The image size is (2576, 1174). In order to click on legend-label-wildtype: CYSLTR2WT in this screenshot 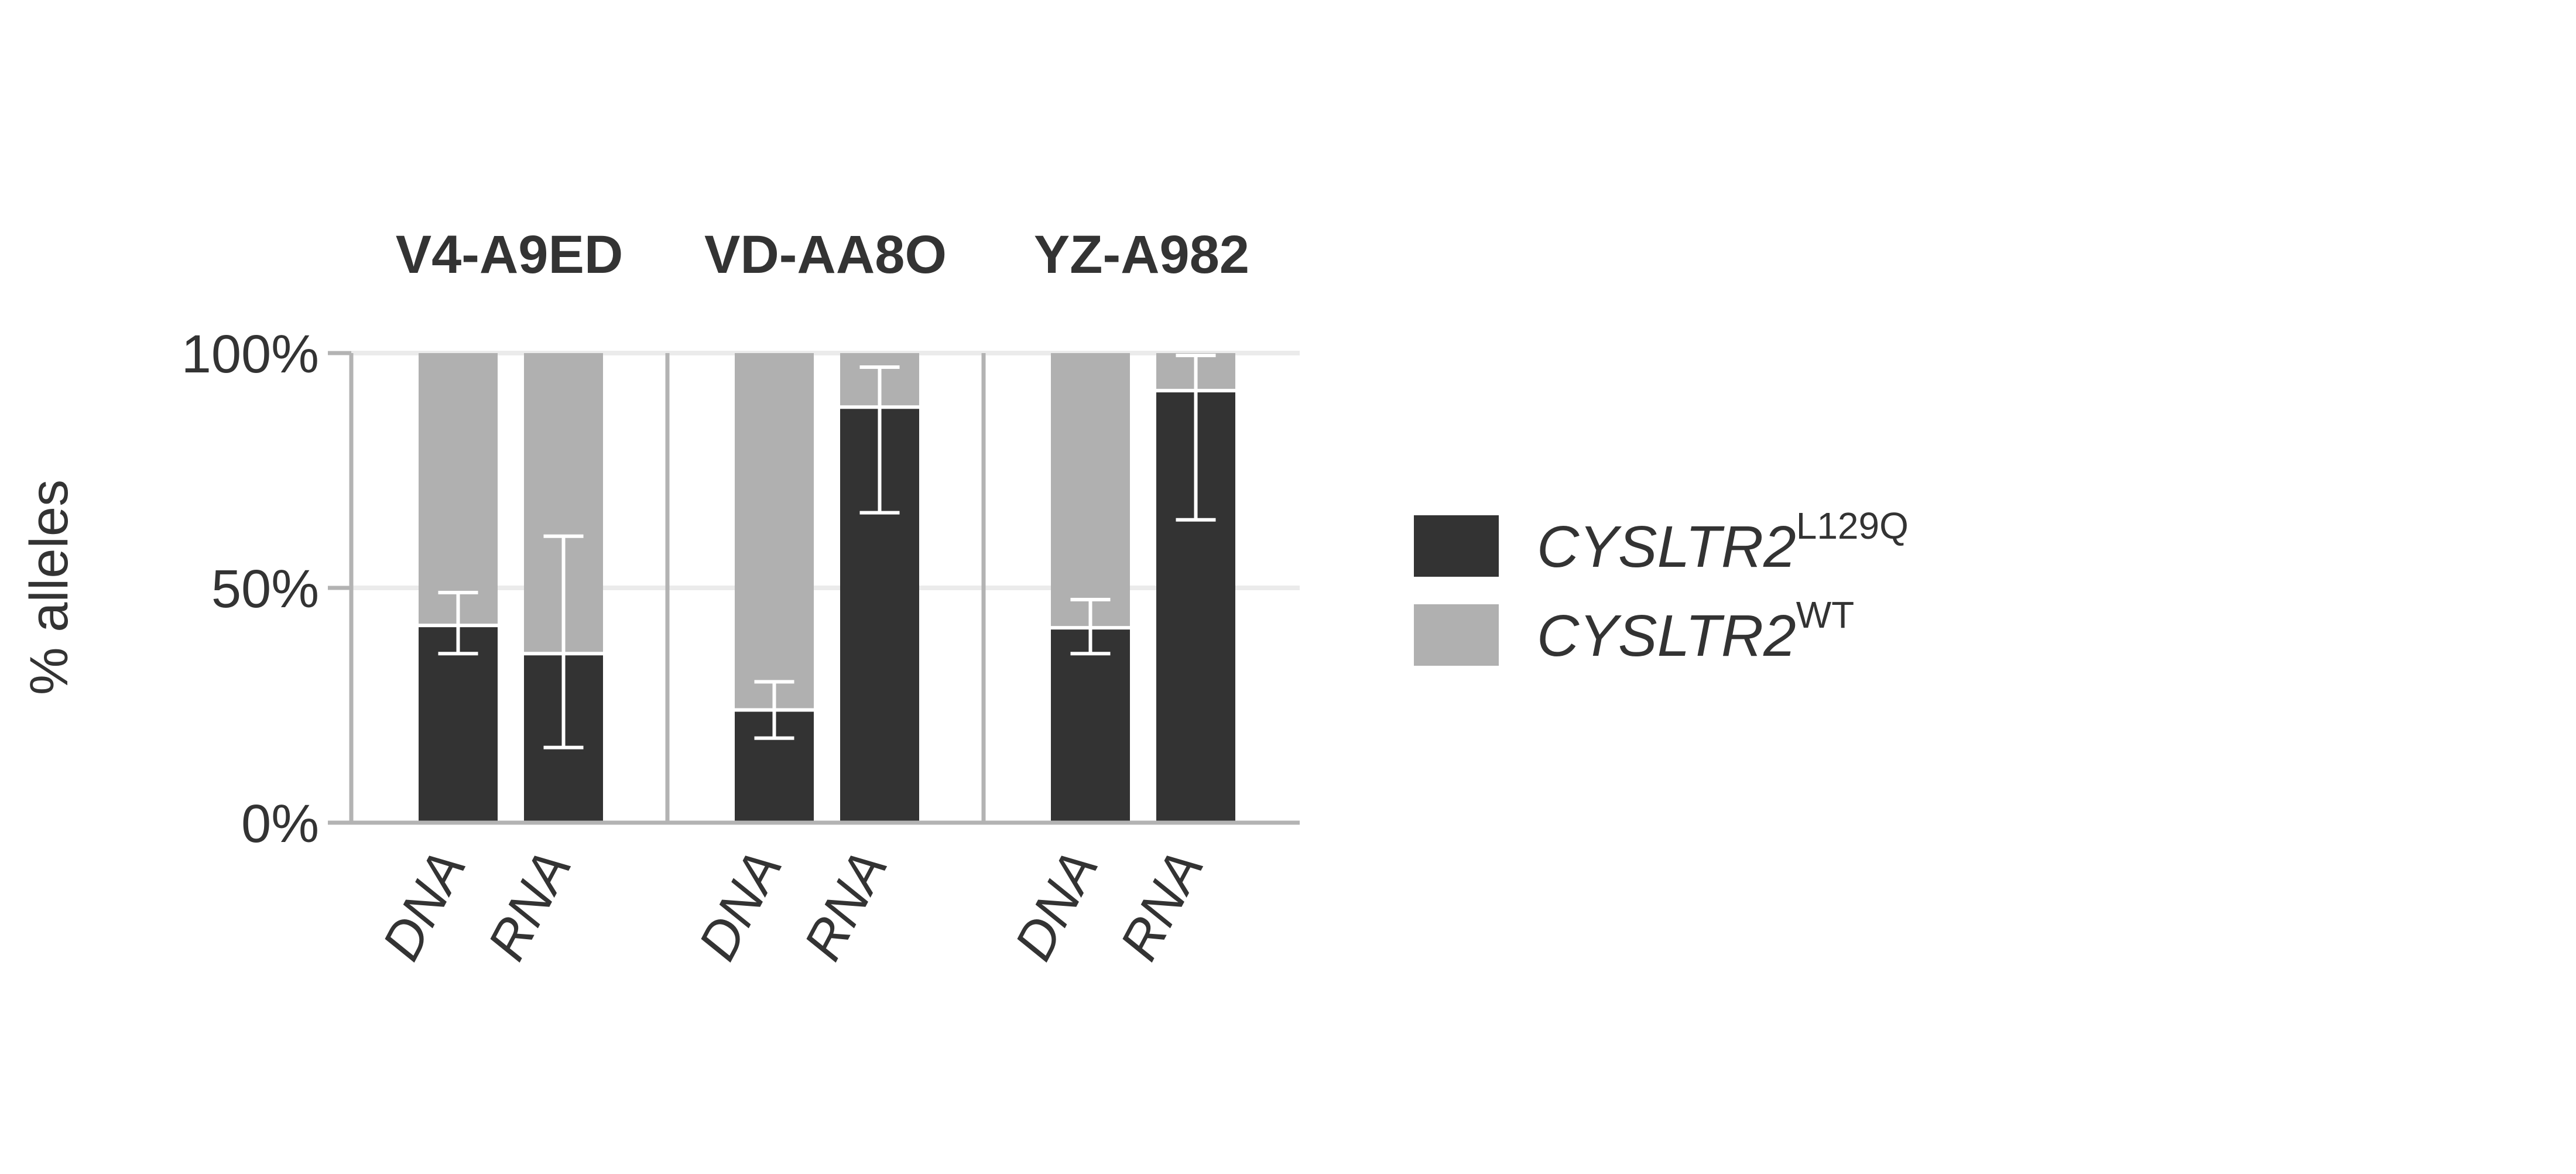, I will do `click(1695, 631)`.